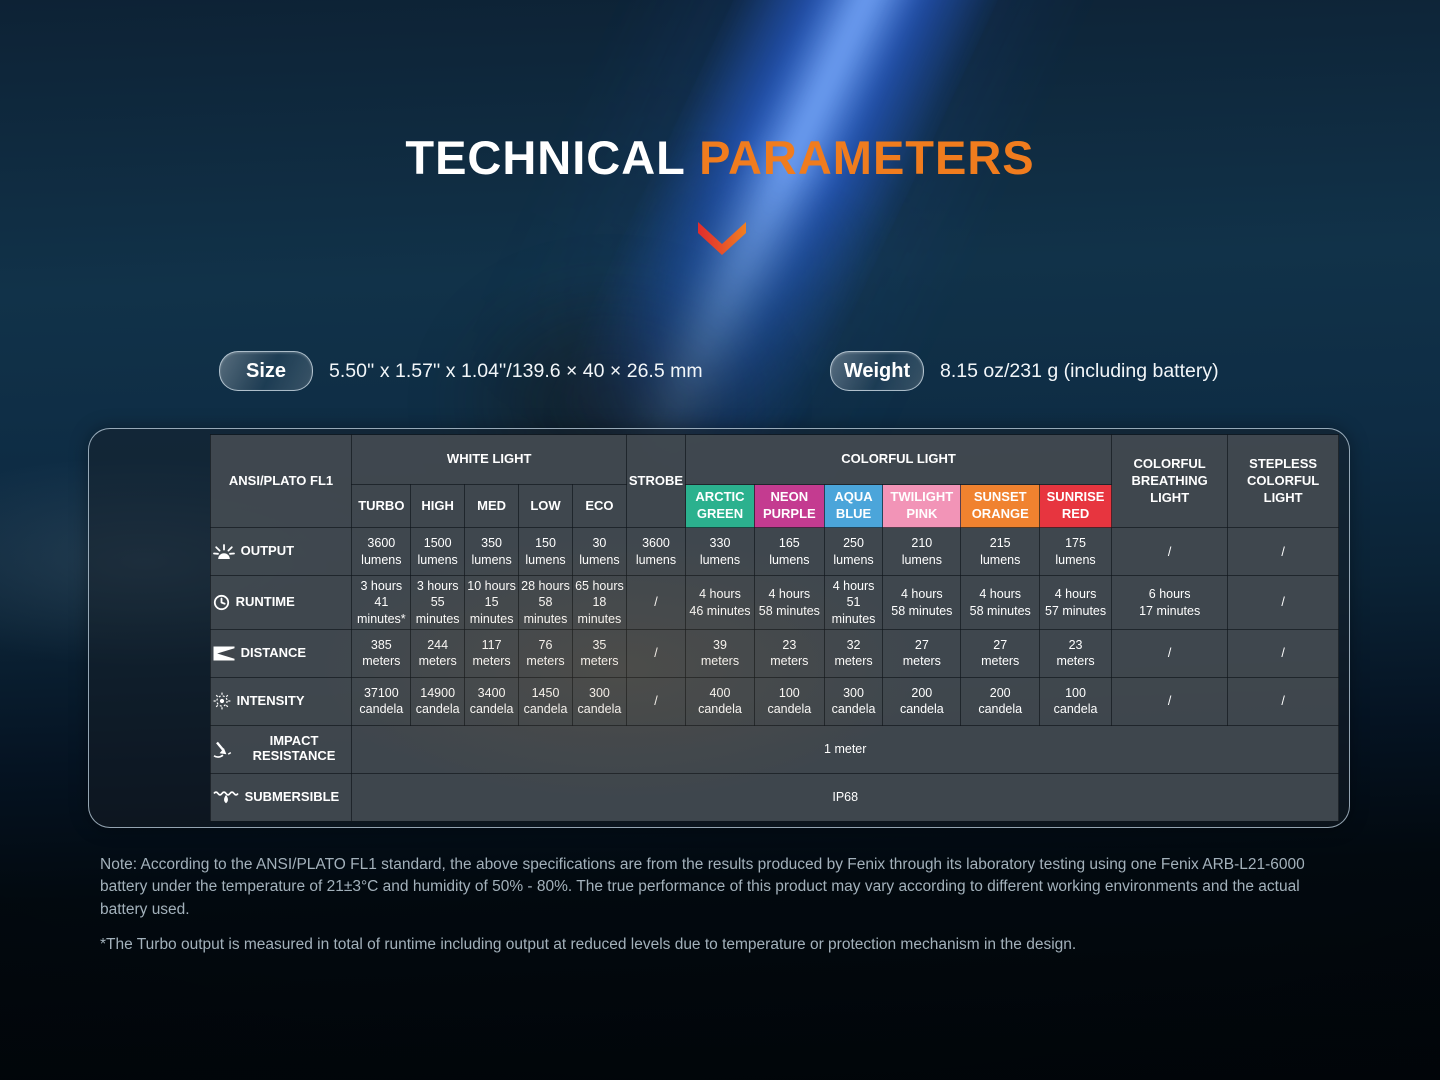  What do you see at coordinates (720, 506) in the screenshot?
I see `column-header: ARCTIC GREEN` at bounding box center [720, 506].